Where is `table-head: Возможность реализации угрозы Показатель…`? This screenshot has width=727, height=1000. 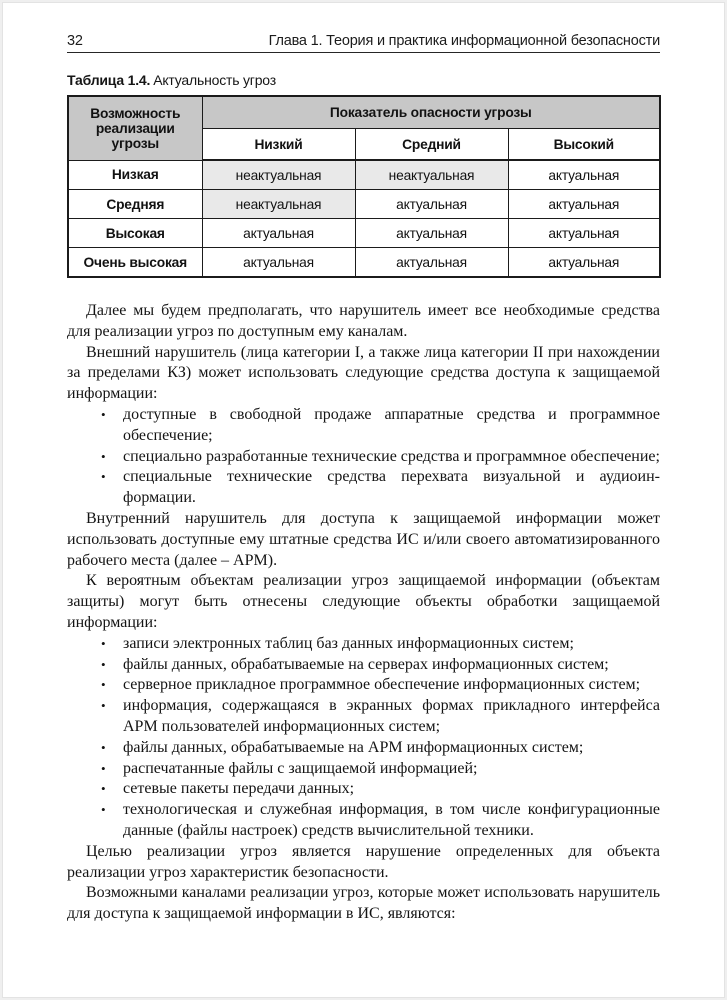 table-head: Возможность реализации угрозы Показатель… is located at coordinates (364, 128).